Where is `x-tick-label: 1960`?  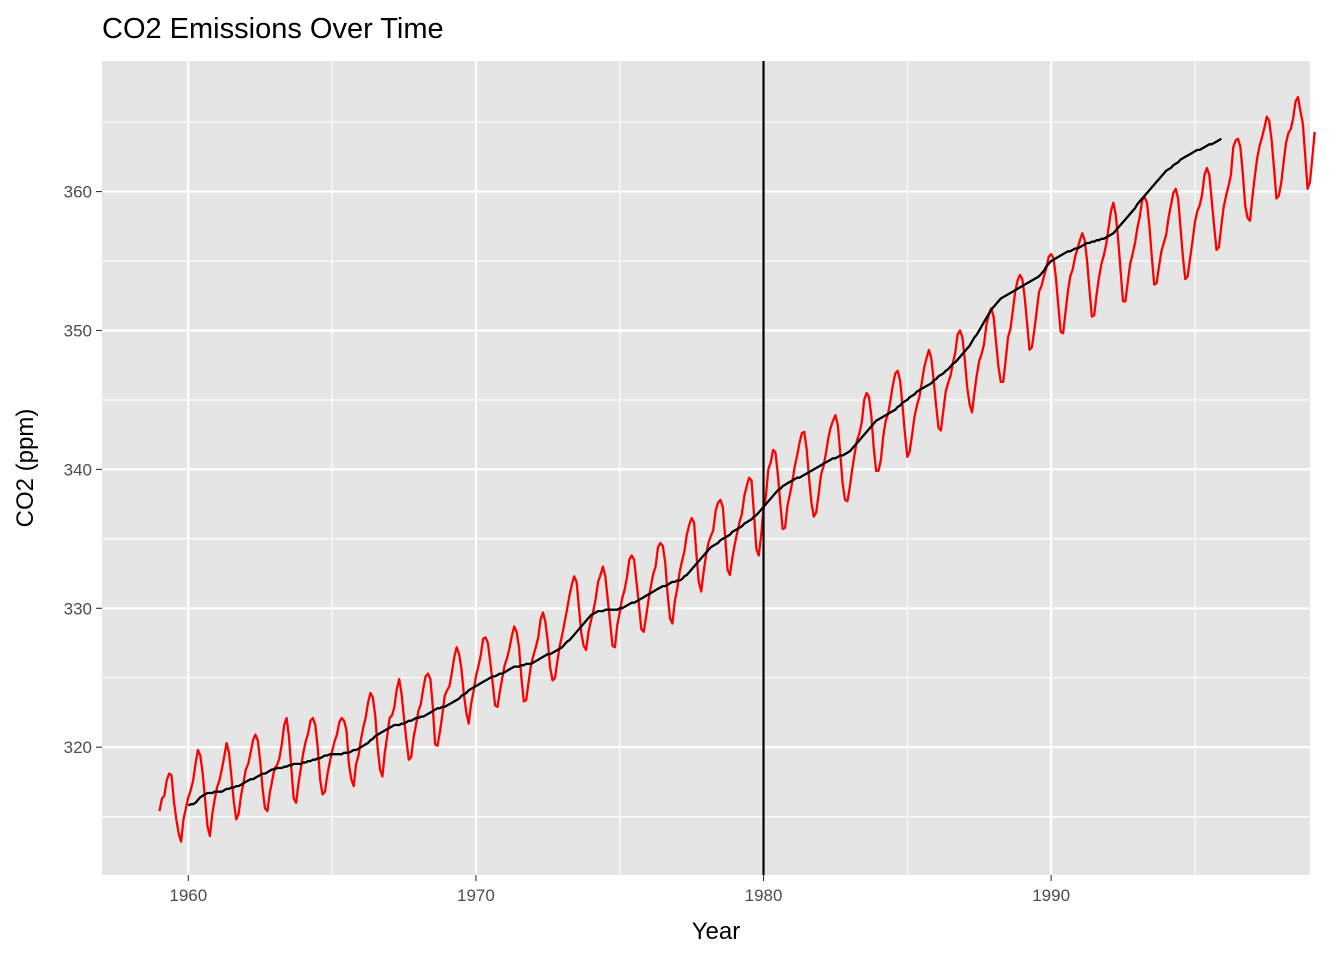
x-tick-label: 1960 is located at coordinates (188, 895).